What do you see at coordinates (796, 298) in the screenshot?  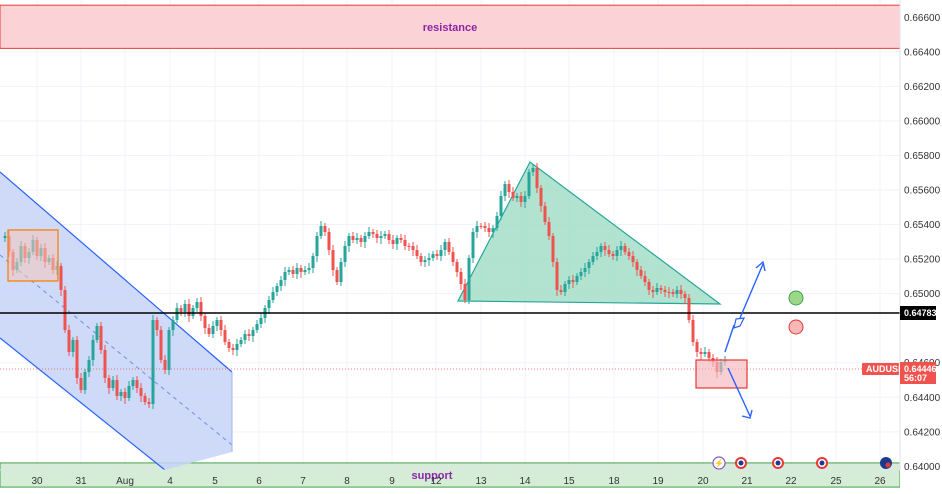 I see `target-circle` at bounding box center [796, 298].